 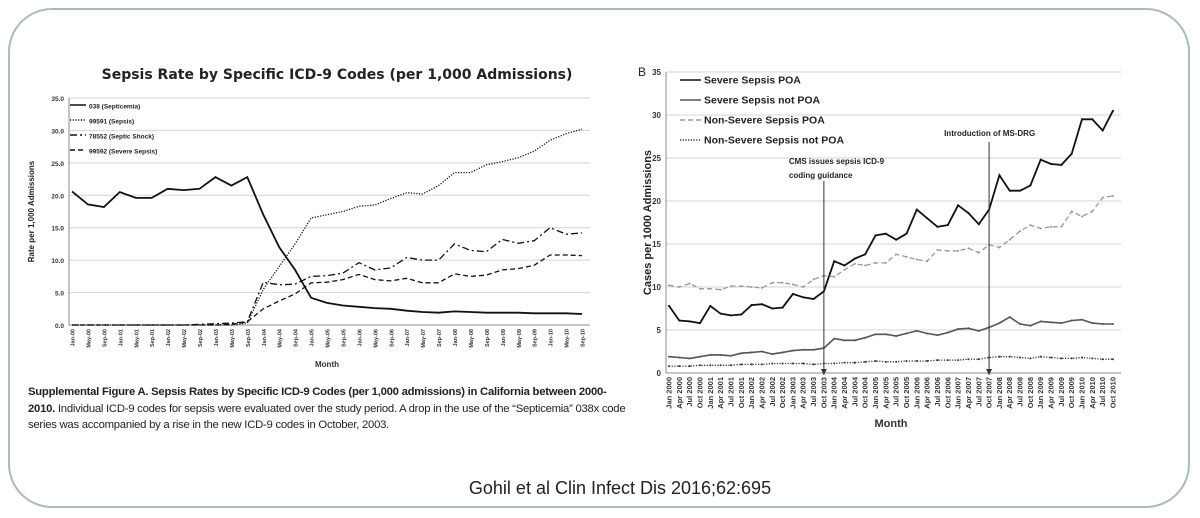 What do you see at coordinates (752, 81) in the screenshot?
I see `legend-label: Severe Sepsis POA` at bounding box center [752, 81].